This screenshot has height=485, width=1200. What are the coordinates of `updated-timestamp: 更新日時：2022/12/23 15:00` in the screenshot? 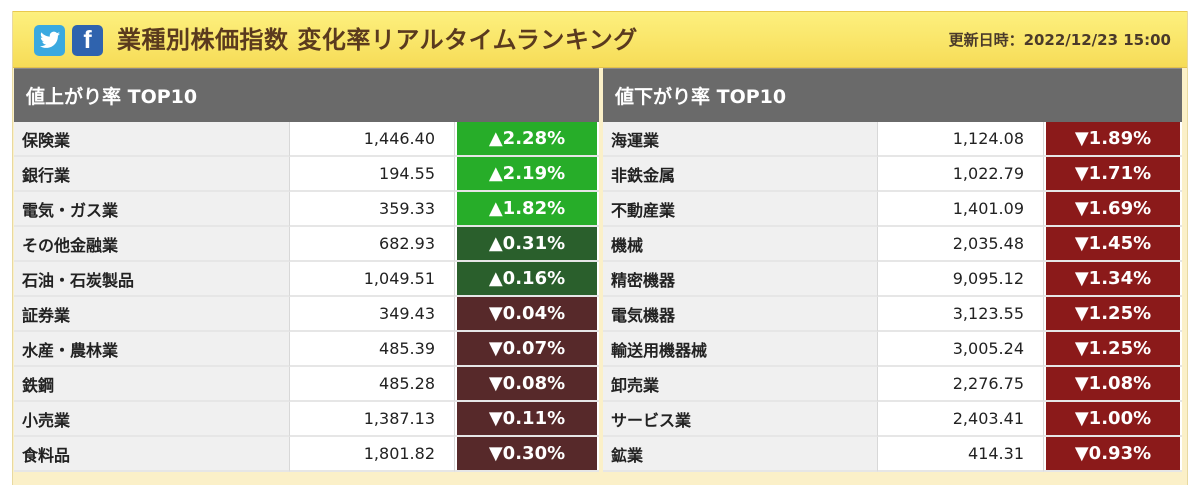 It's located at (1059, 40).